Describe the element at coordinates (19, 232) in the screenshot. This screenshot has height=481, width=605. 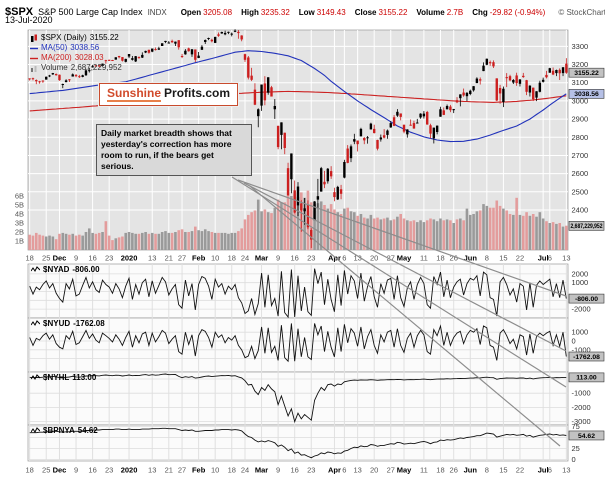
I see `svg-text: 2B` at that location.